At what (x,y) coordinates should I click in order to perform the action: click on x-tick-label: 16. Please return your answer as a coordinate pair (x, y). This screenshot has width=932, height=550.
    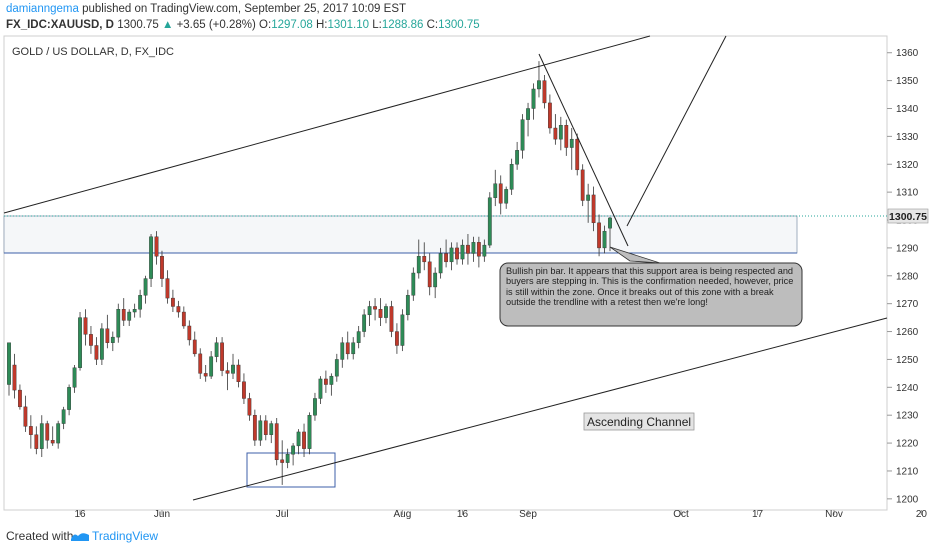
    Looking at the image, I should click on (463, 514).